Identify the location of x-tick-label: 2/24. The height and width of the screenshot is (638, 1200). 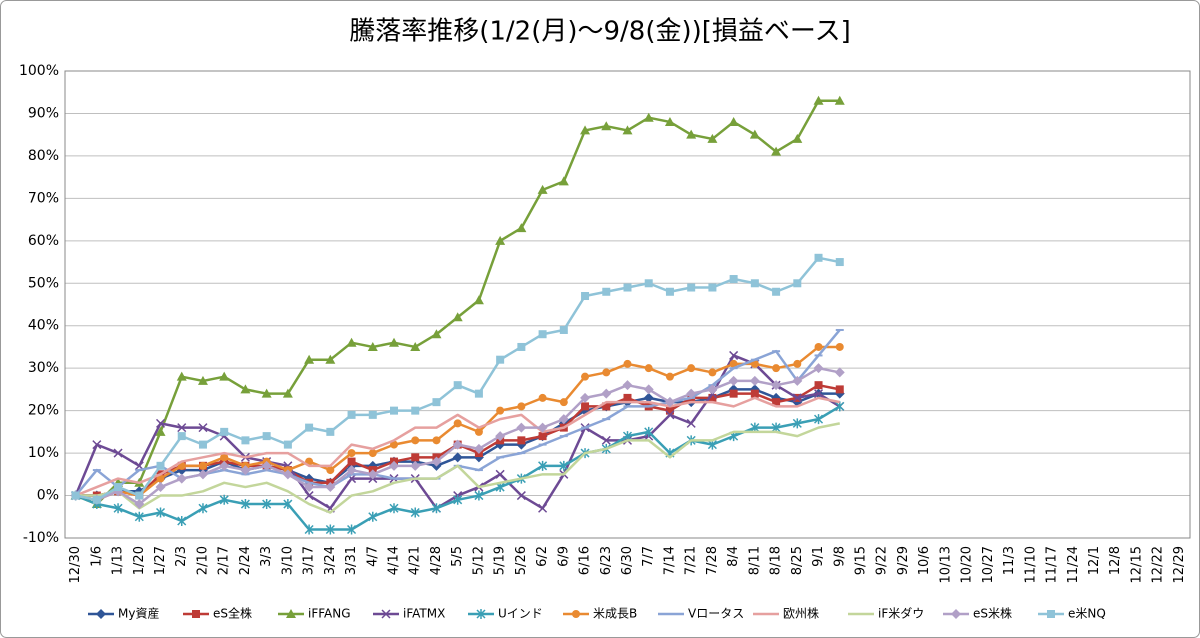
(245, 560).